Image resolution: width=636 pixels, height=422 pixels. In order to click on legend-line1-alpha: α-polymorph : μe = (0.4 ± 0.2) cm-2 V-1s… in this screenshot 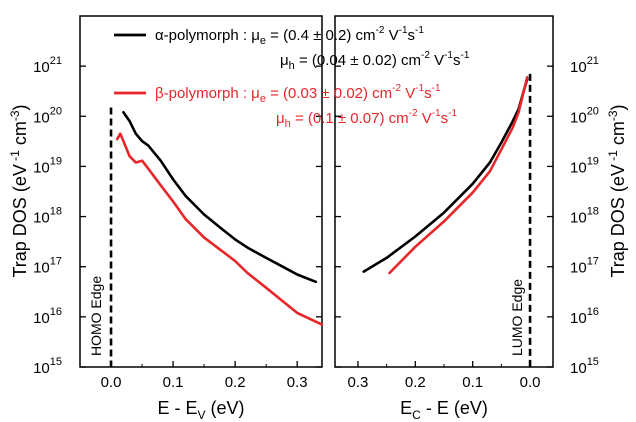, I will do `click(289, 36)`.